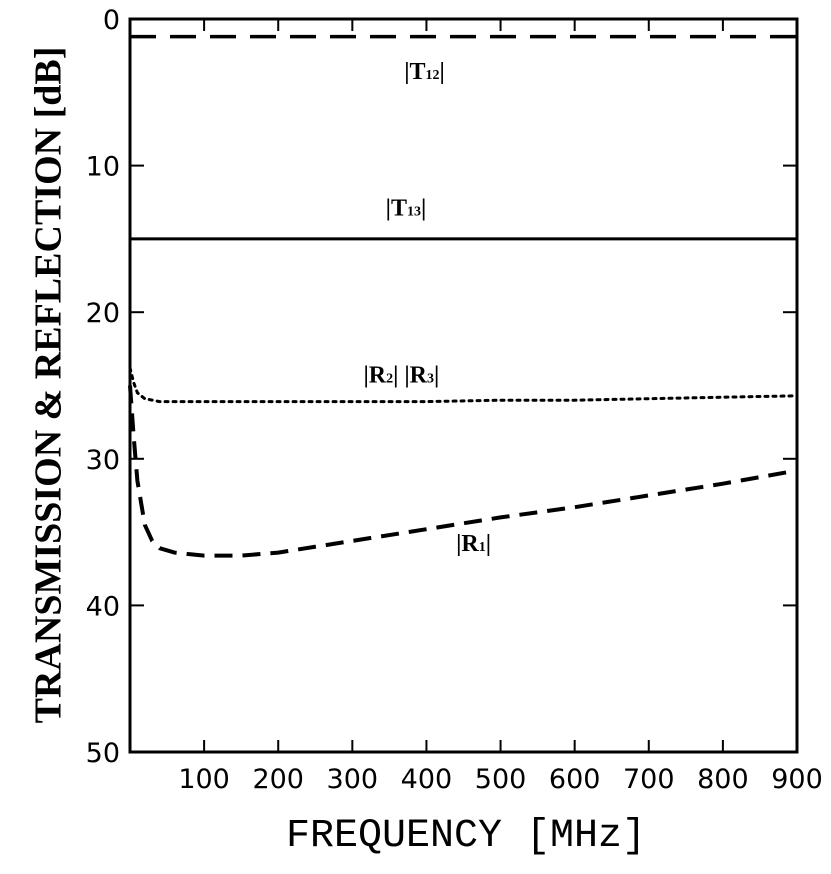  Describe the element at coordinates (424, 72) in the screenshot. I see `annotation-t12: |T12|` at that location.